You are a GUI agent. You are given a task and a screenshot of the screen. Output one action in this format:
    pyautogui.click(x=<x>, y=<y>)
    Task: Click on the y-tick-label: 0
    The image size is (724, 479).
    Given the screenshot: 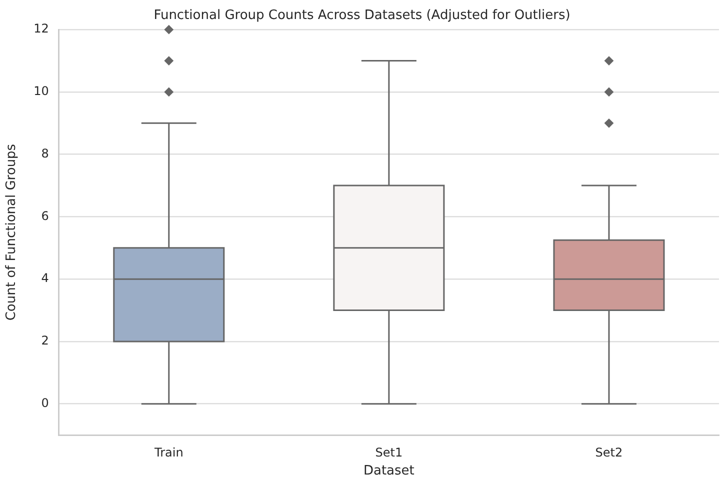 What is the action you would take?
    pyautogui.click(x=45, y=403)
    